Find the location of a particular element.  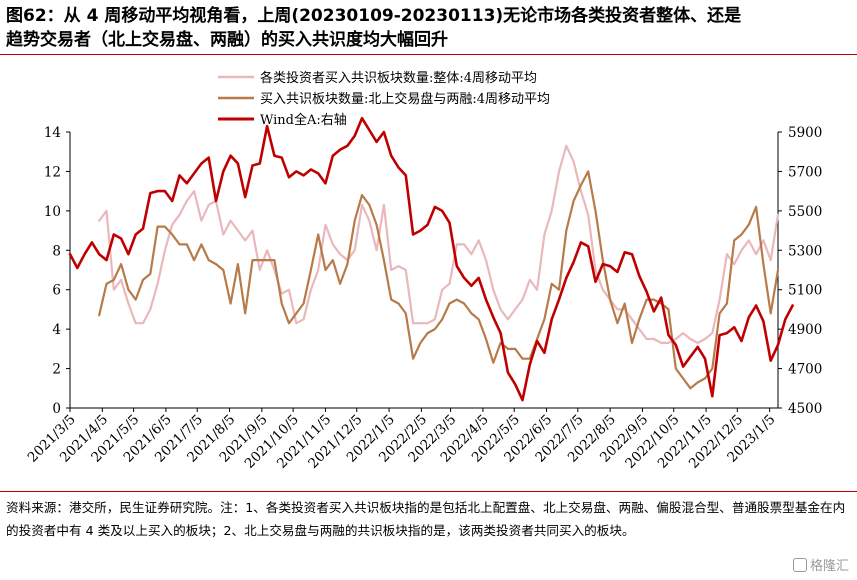

legend-label-1: 各类投资者买入共识板块数量:整体:4周移动平均 is located at coordinates (398, 78).